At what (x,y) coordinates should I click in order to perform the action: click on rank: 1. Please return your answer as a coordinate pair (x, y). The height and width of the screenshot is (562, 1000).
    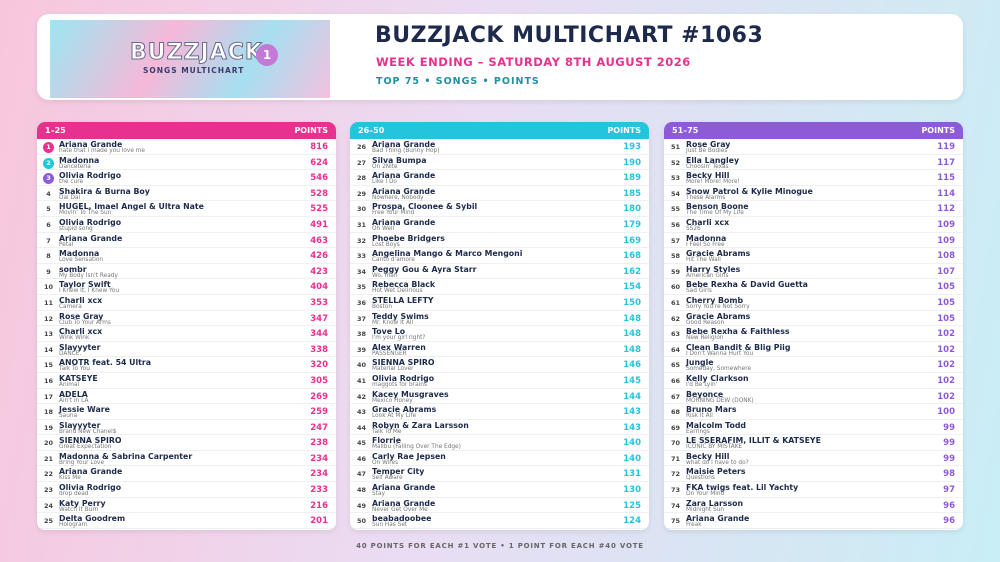
    Looking at the image, I should click on (48, 147).